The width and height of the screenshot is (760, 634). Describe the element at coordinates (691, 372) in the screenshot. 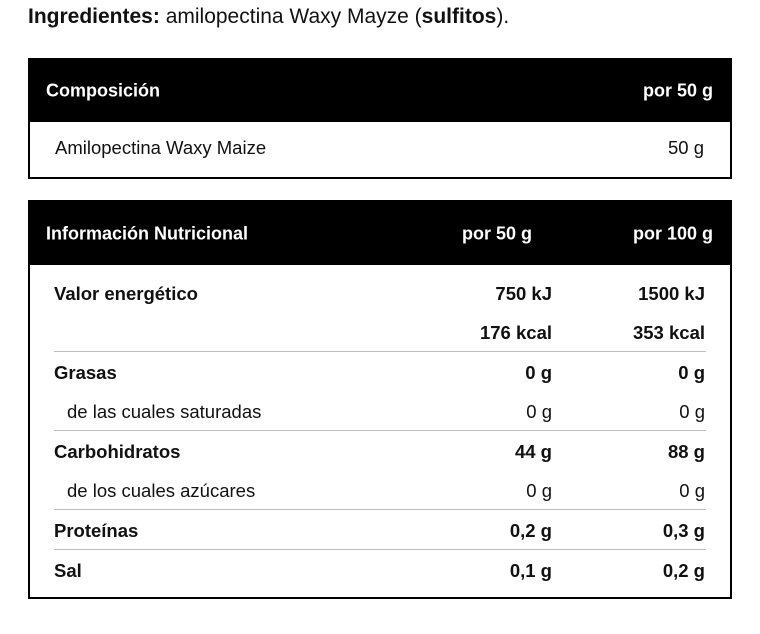

I see `nutrient-value-fat-100: 0 g` at that location.